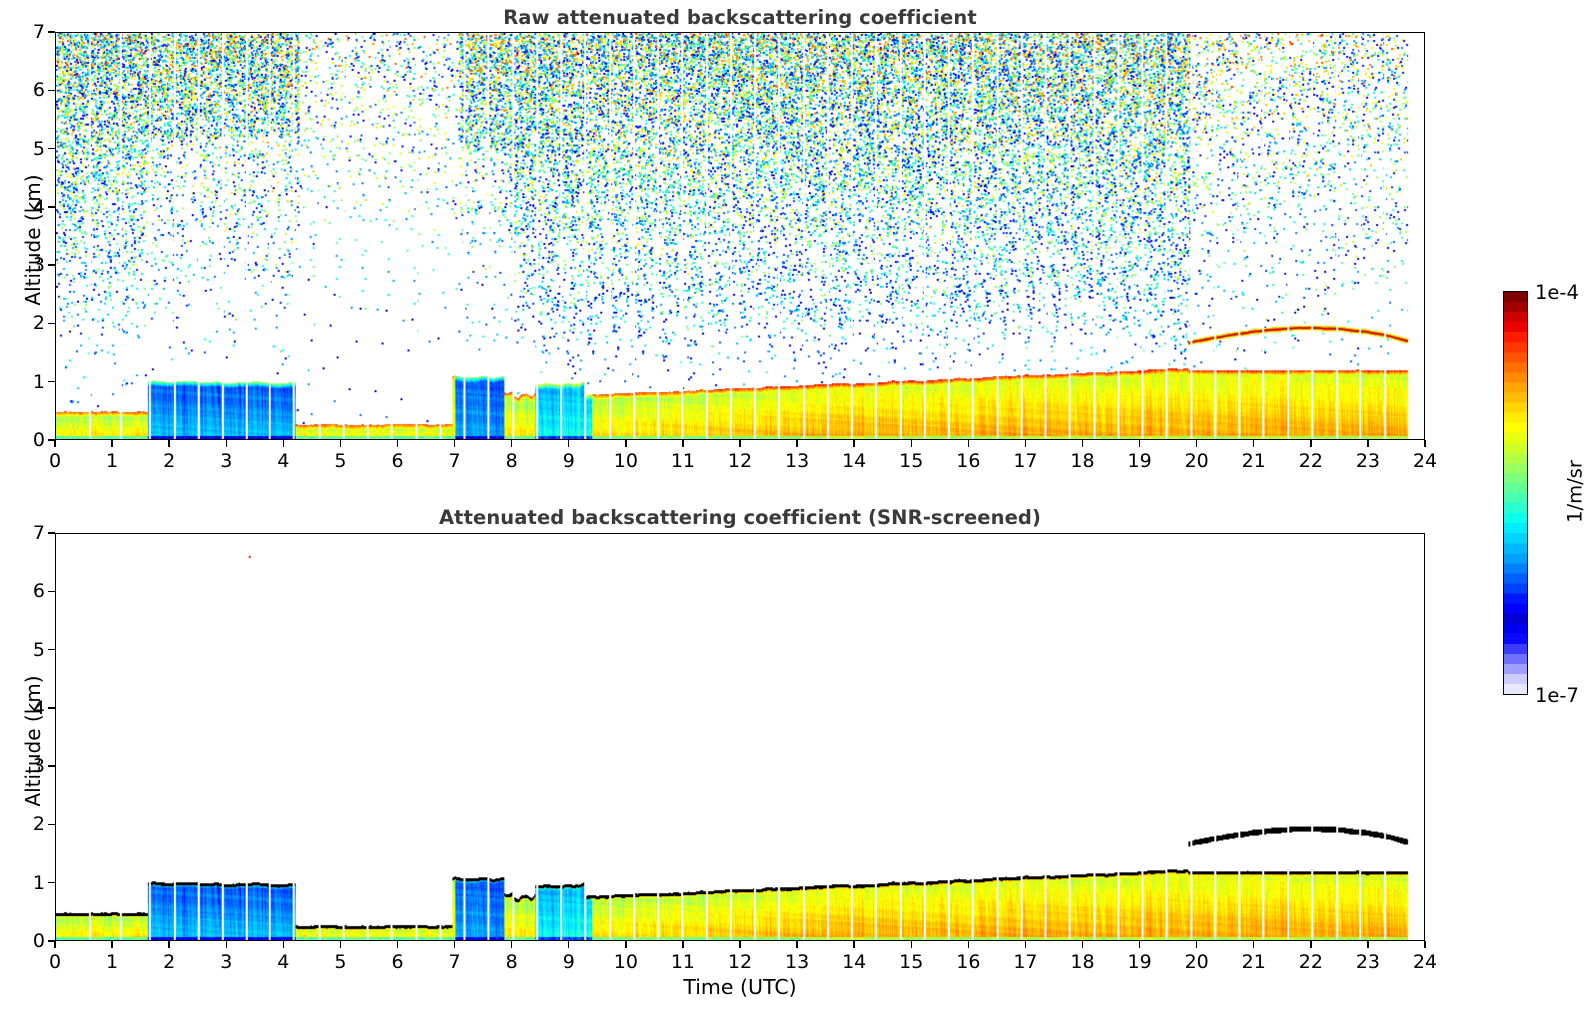 This screenshot has width=1595, height=1020. I want to click on colorbar-gradient, so click(1515, 493).